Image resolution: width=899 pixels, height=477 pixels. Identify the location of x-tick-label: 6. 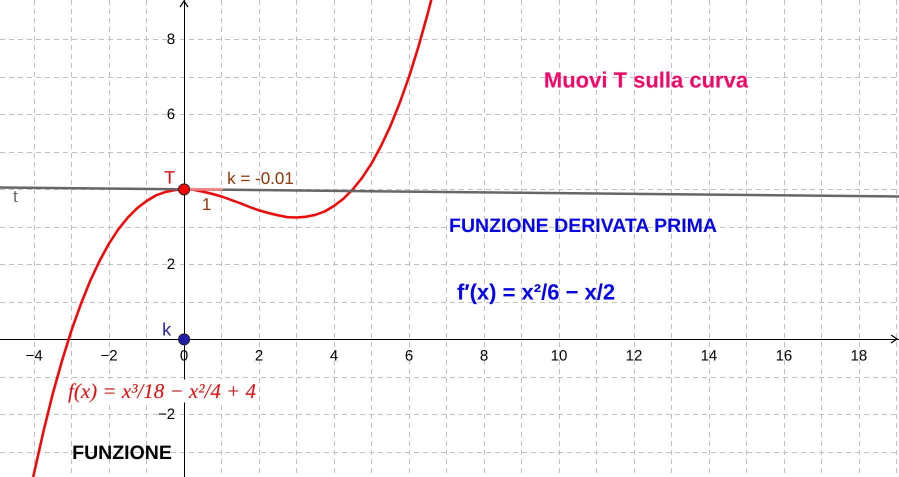
(409, 355).